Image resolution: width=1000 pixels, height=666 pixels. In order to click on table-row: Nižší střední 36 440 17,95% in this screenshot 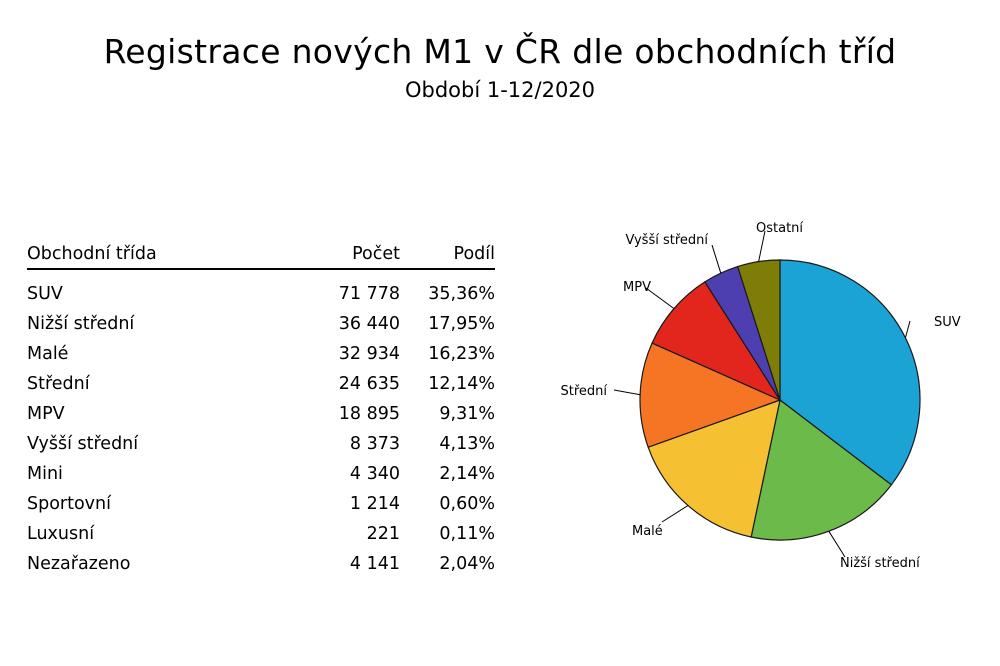, I will do `click(261, 325)`.